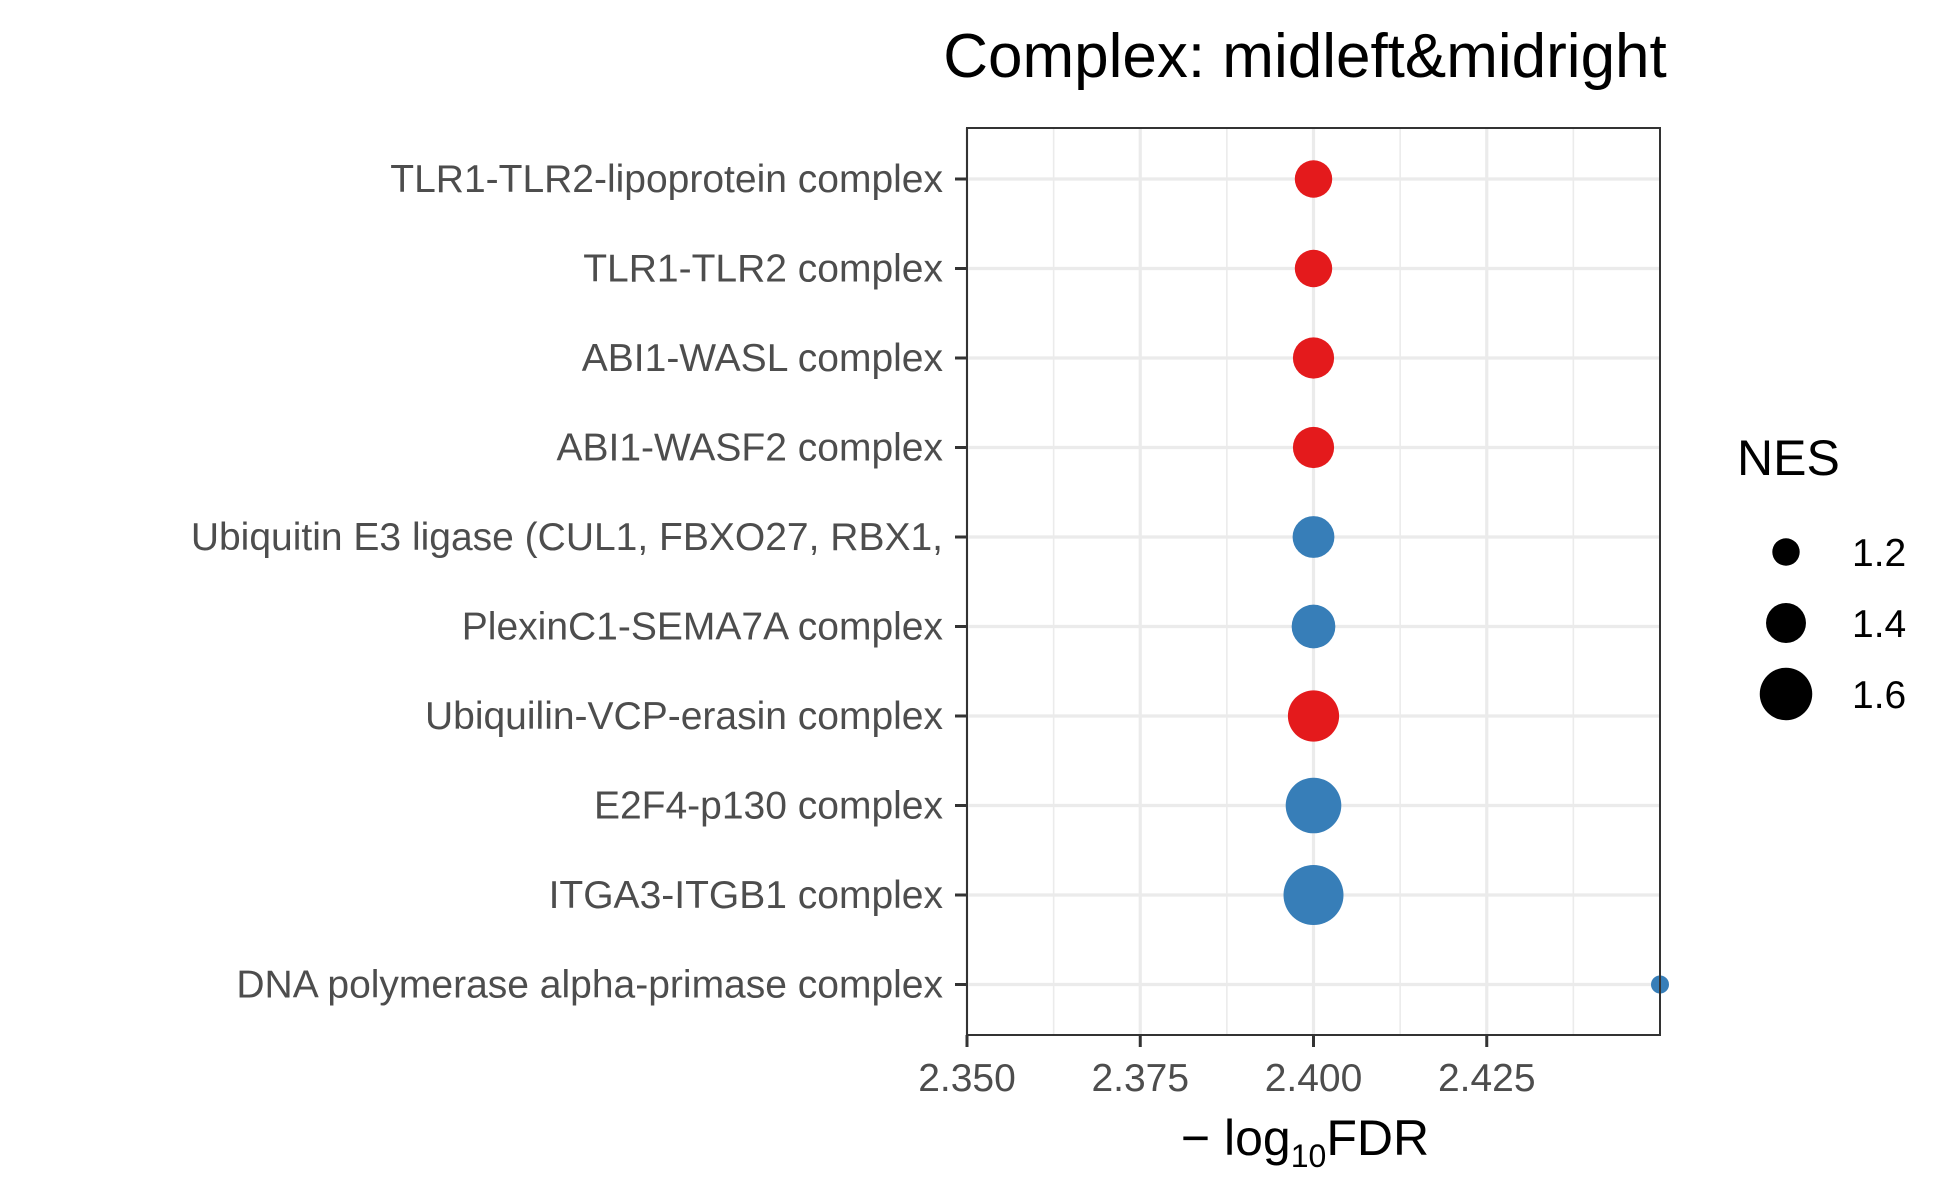 Image resolution: width=1950 pixels, height=1200 pixels. What do you see at coordinates (769, 806) in the screenshot?
I see `y-tick-label: E2F4-p130 complex` at bounding box center [769, 806].